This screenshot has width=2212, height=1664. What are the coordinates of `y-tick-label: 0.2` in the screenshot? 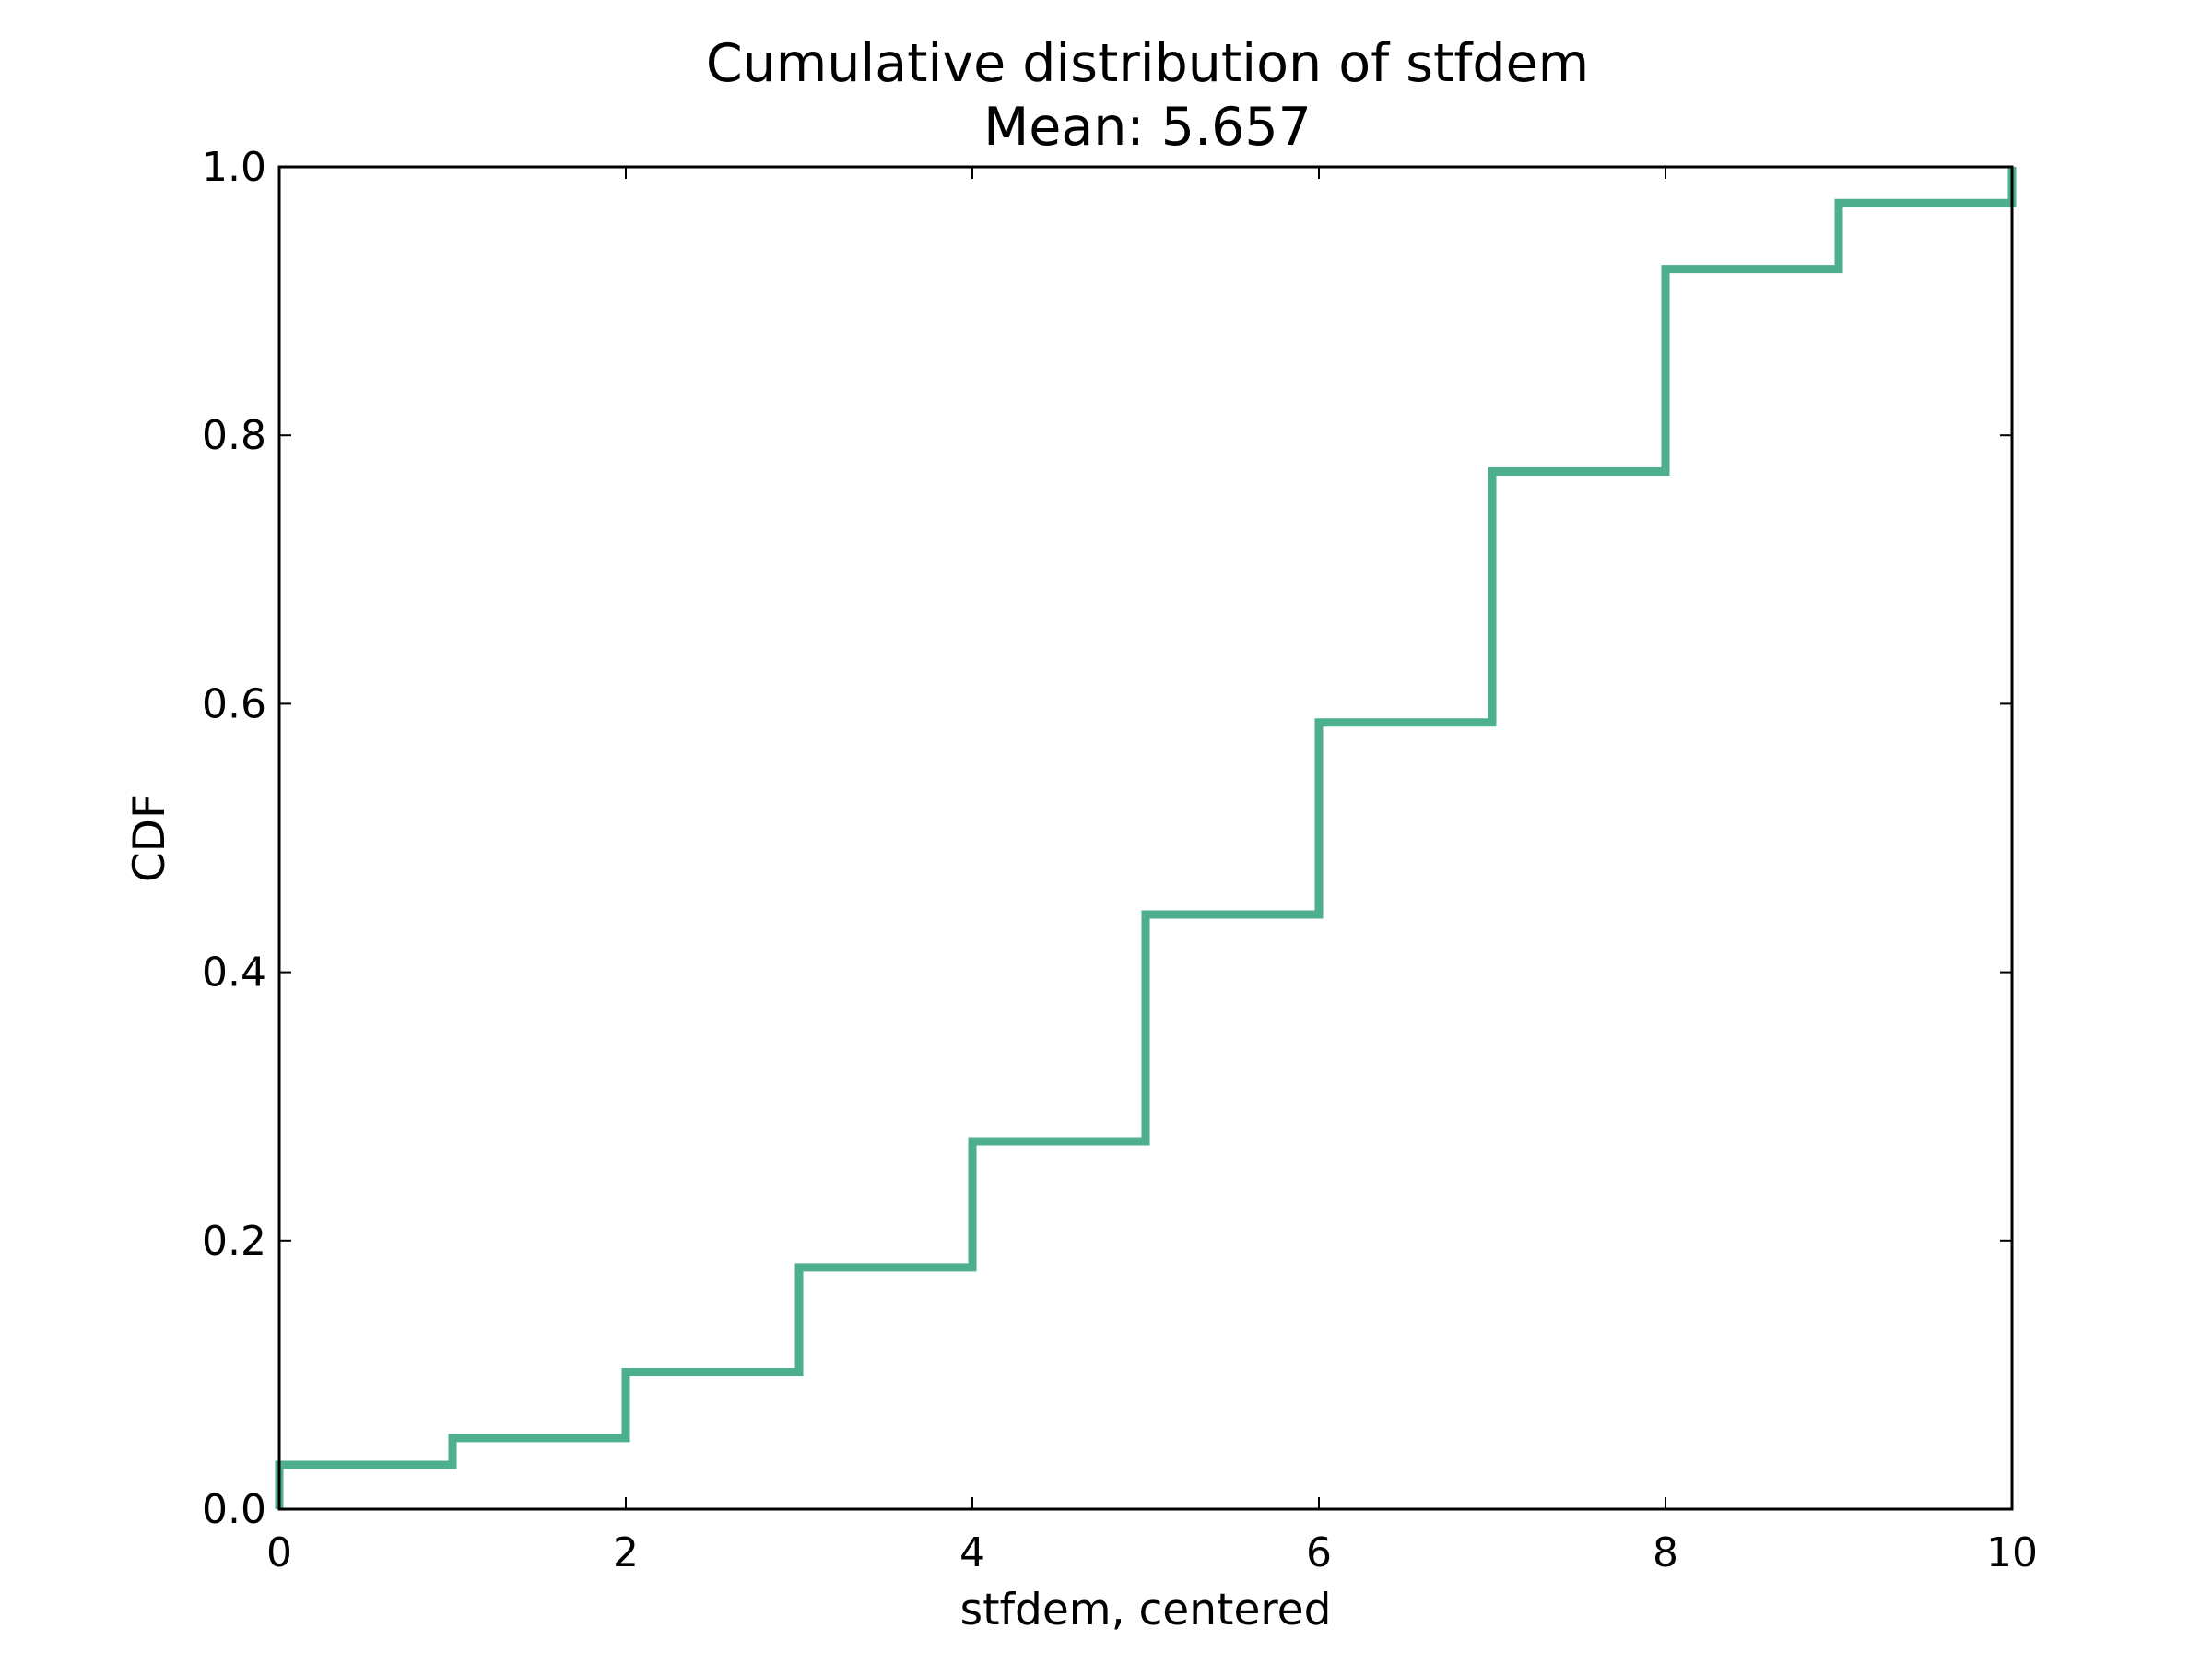 It's located at (234, 1241).